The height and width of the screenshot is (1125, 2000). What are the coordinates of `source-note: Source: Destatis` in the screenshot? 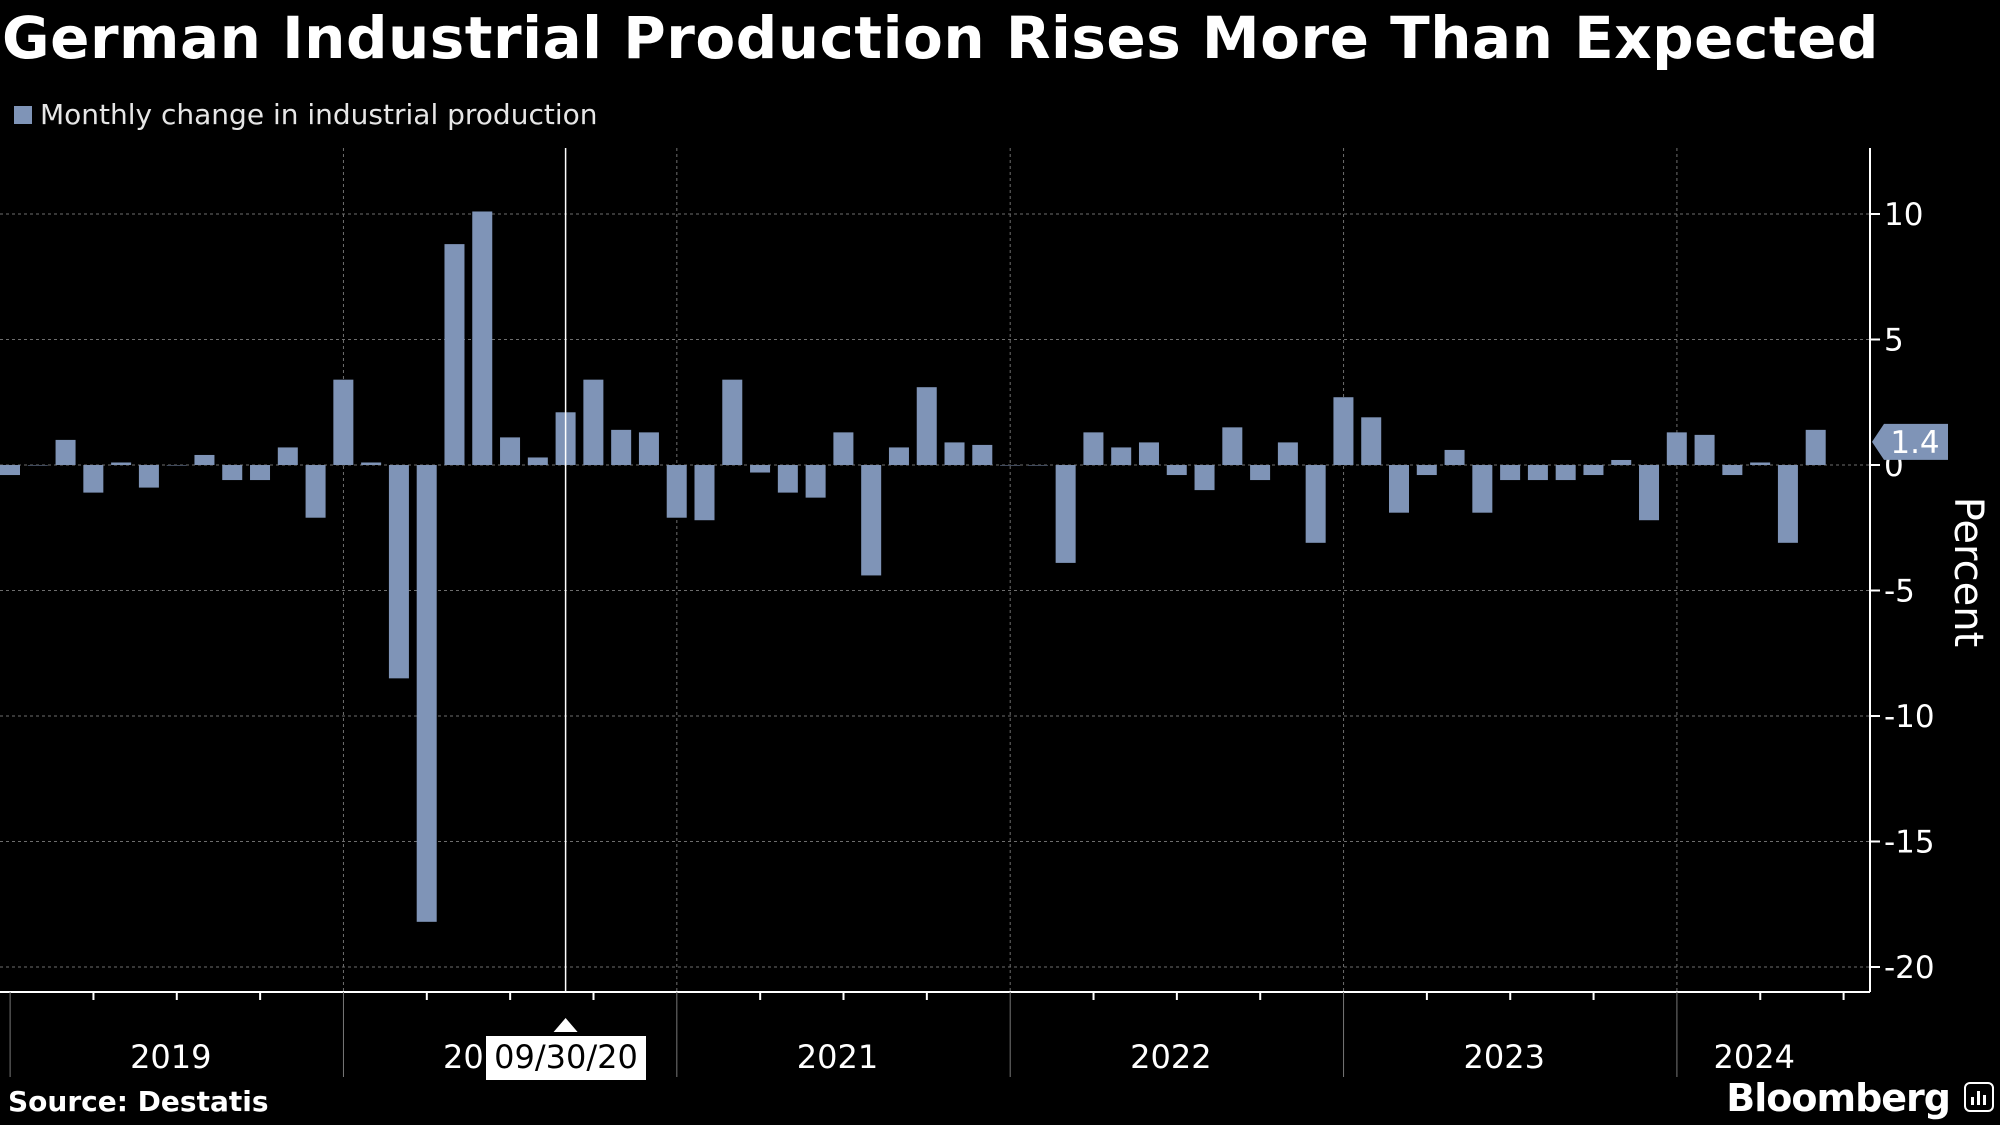 It's located at (138, 1101).